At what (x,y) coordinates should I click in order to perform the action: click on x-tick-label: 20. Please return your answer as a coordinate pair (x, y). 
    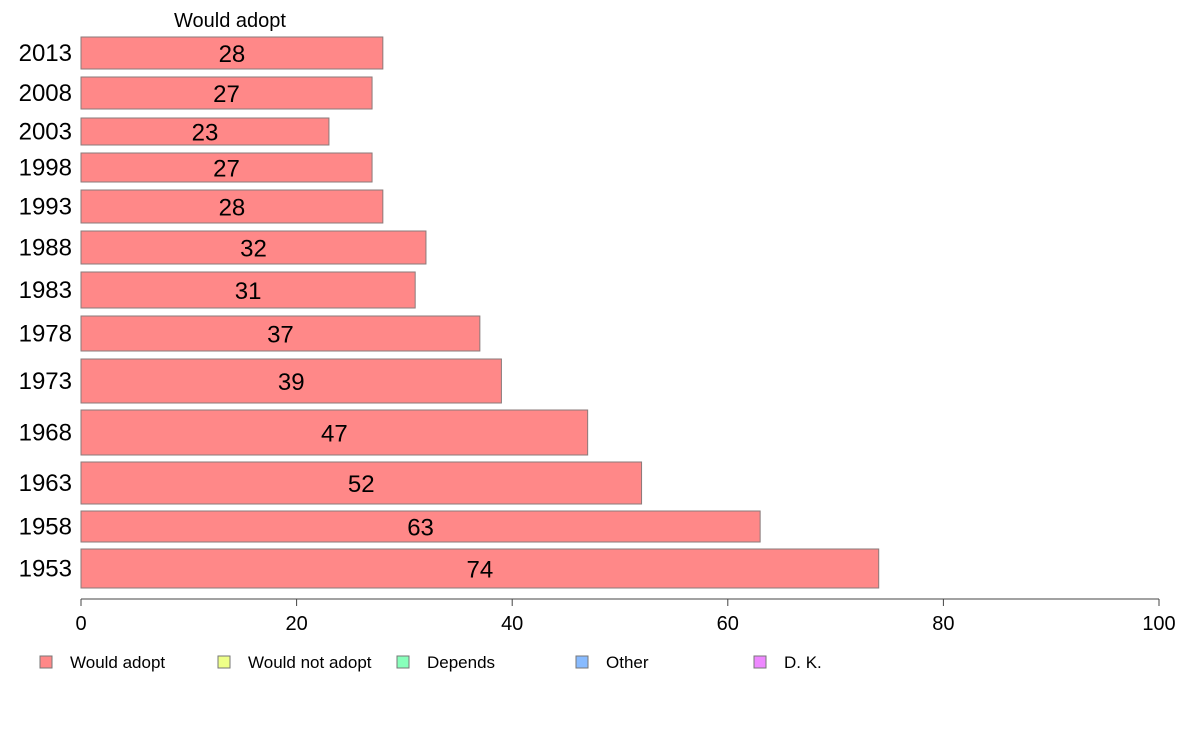
    Looking at the image, I should click on (296, 624).